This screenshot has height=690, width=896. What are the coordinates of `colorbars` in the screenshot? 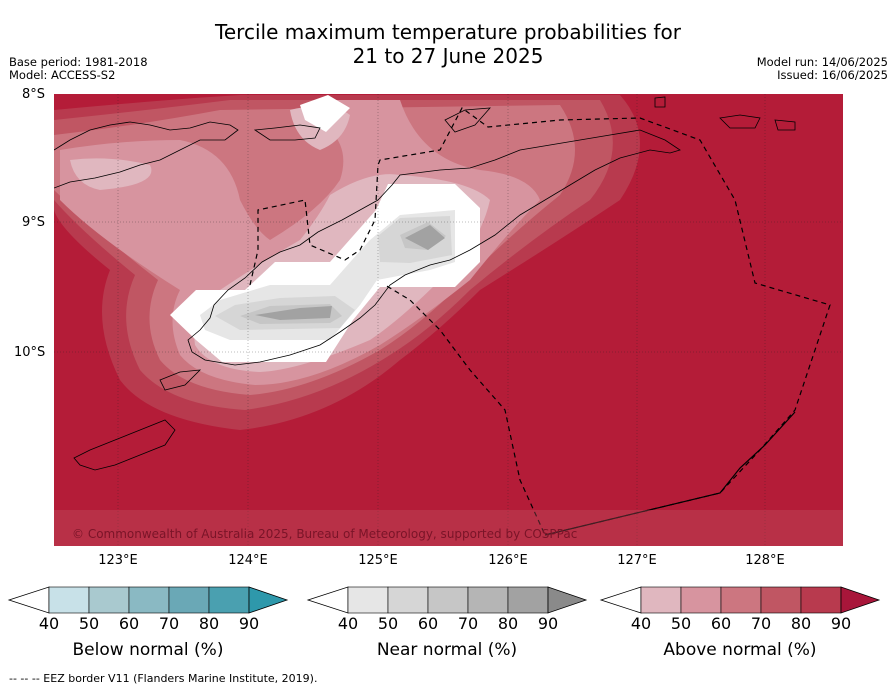 It's located at (444, 600).